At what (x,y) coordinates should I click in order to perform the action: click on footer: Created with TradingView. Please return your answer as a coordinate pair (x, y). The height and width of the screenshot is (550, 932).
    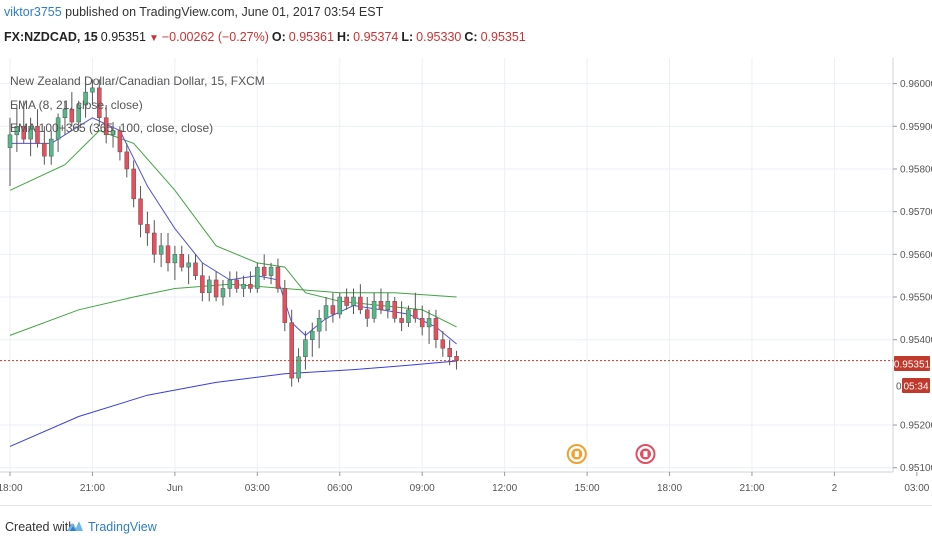
    Looking at the image, I should click on (466, 527).